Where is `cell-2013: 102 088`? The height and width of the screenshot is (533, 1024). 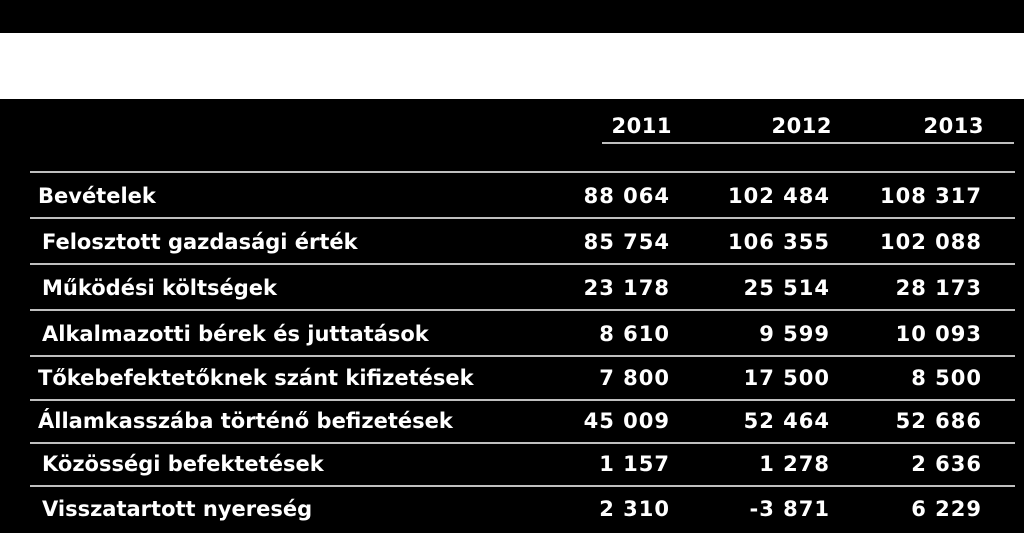 cell-2013: 102 088 is located at coordinates (931, 242).